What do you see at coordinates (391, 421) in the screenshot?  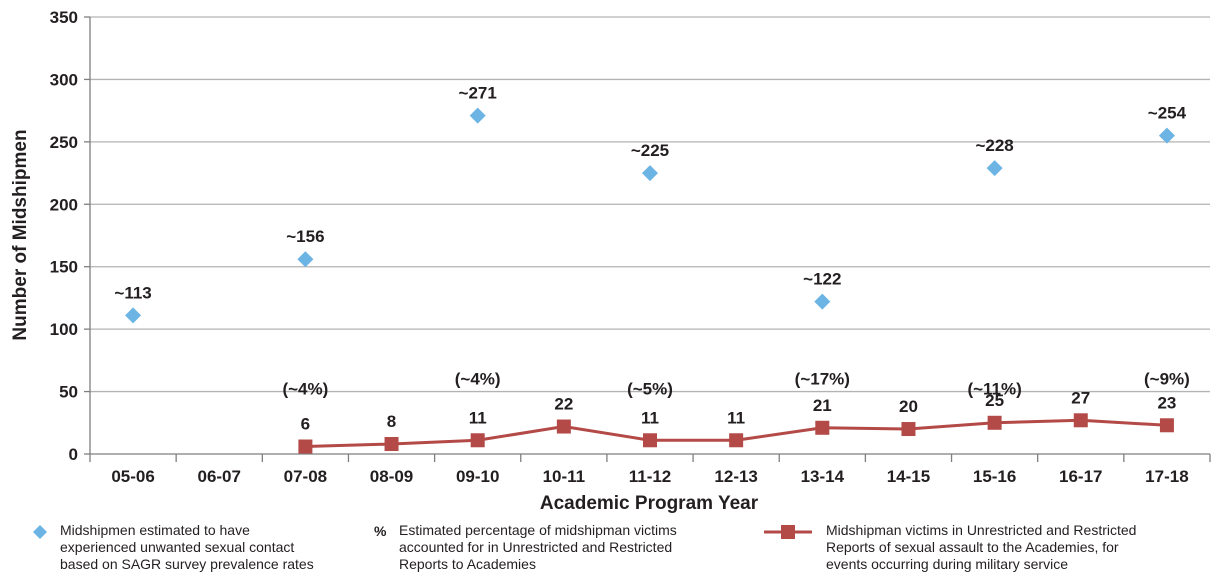 I see `victims-data-label: 8` at bounding box center [391, 421].